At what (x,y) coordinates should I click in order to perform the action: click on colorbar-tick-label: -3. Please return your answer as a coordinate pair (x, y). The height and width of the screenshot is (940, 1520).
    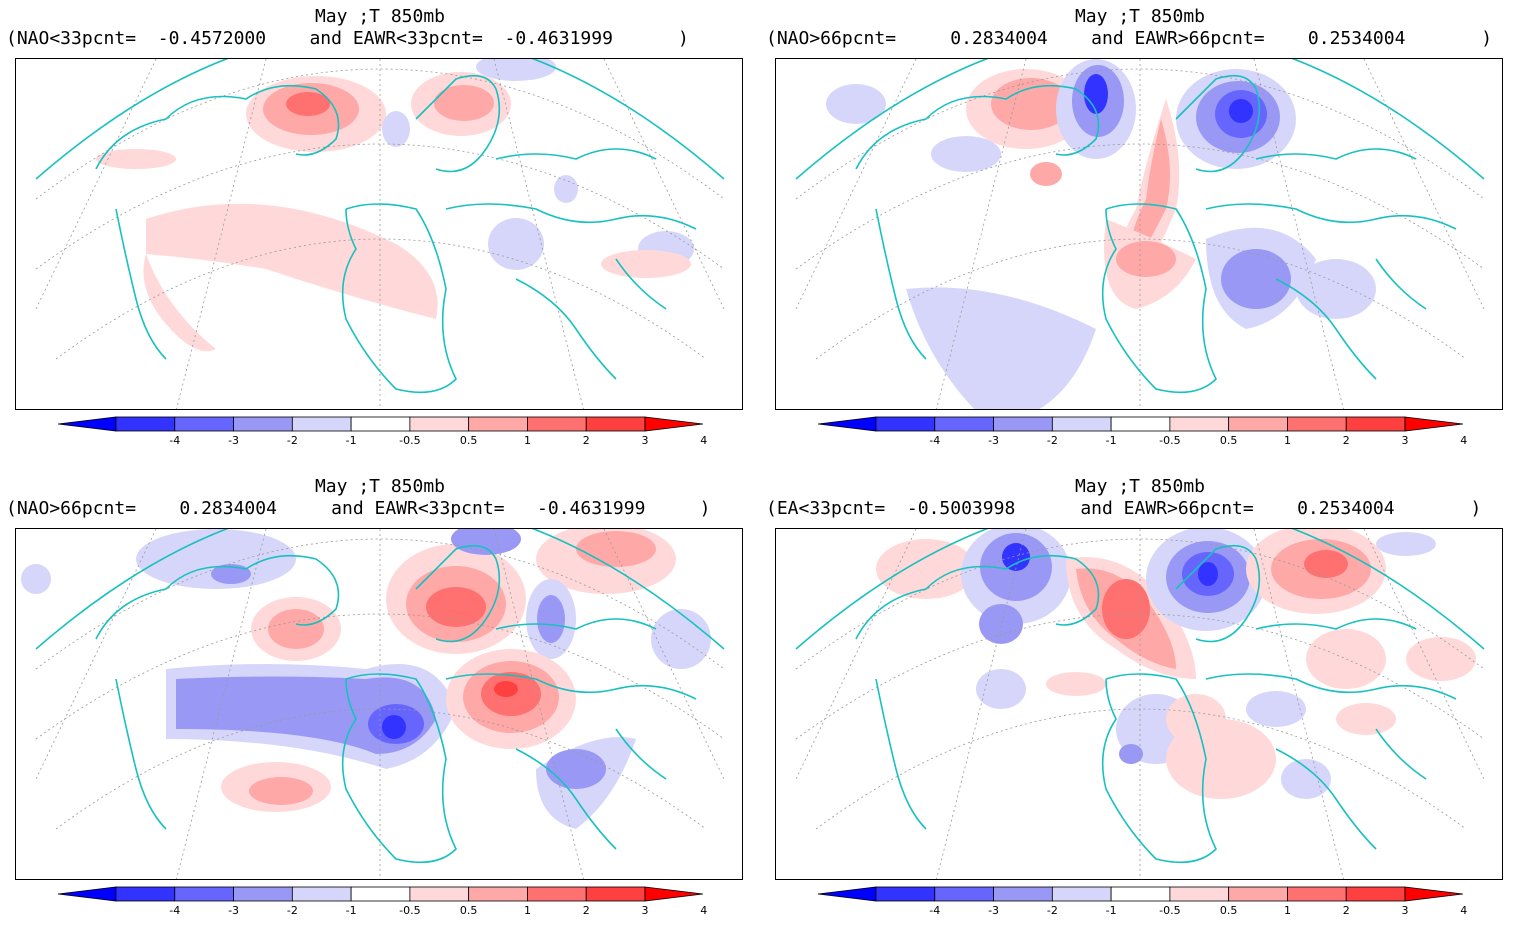
    Looking at the image, I should click on (994, 910).